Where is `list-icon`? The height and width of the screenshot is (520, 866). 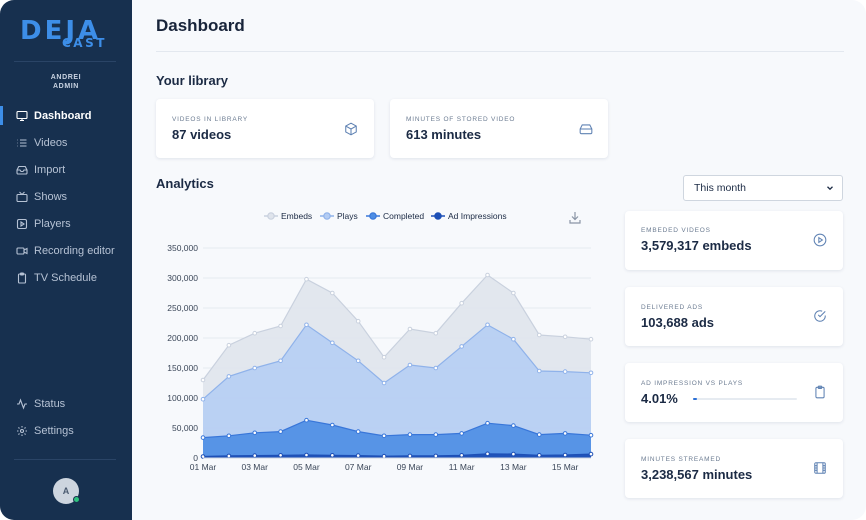 list-icon is located at coordinates (22, 143).